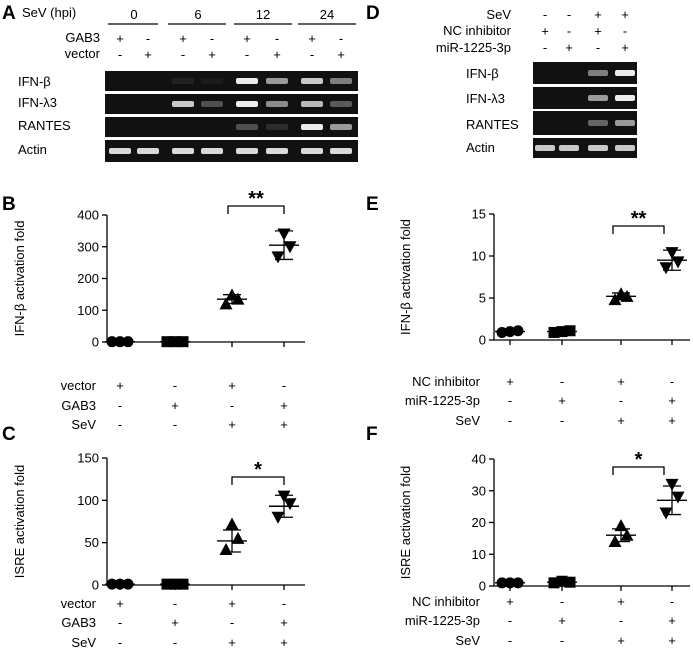 The width and height of the screenshot is (693, 651). What do you see at coordinates (598, 73) in the screenshot?
I see `band-d-r0-l2` at bounding box center [598, 73].